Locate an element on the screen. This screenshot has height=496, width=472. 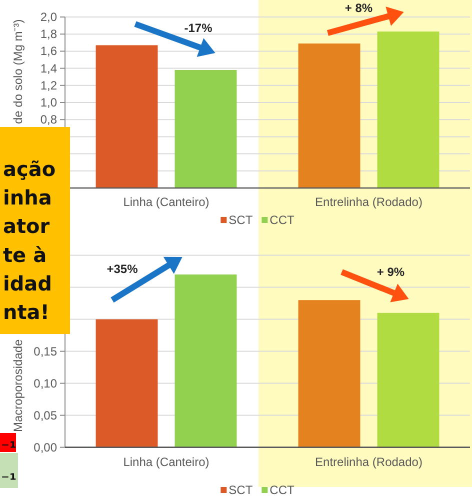
y-axis-title: de do solo (Mg m⁻³) is located at coordinates (18, 71).